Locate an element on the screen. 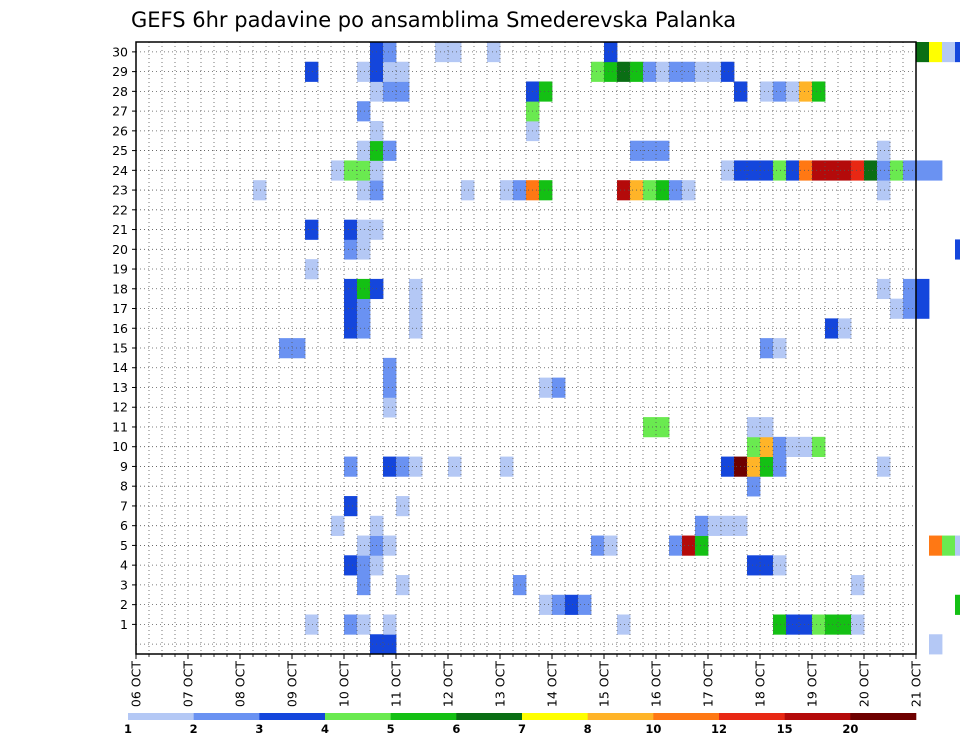 Image resolution: width=960 pixels, height=742 pixels. y-tick-label: 2 is located at coordinates (124, 604).